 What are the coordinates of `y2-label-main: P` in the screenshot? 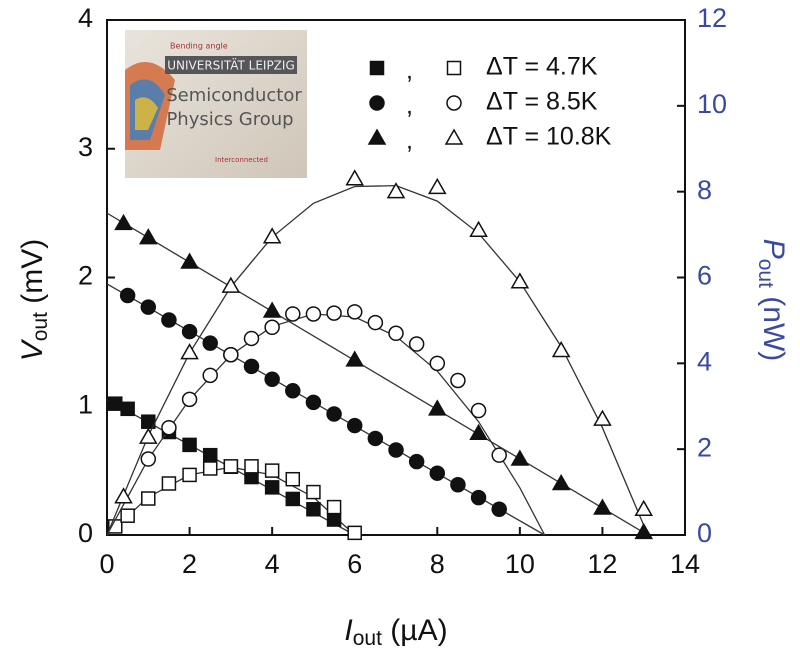 It's located at (773, 249).